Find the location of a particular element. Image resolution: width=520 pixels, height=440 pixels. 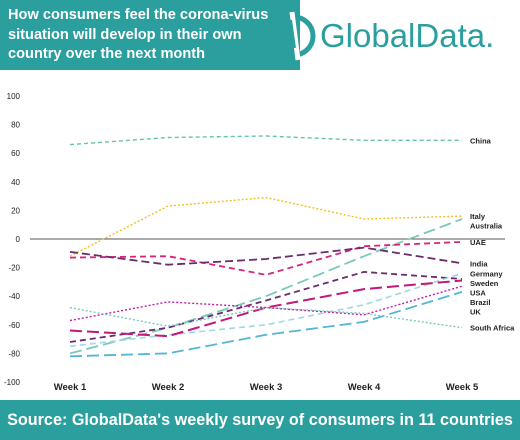

x-tick-label: Week 3 is located at coordinates (266, 387).